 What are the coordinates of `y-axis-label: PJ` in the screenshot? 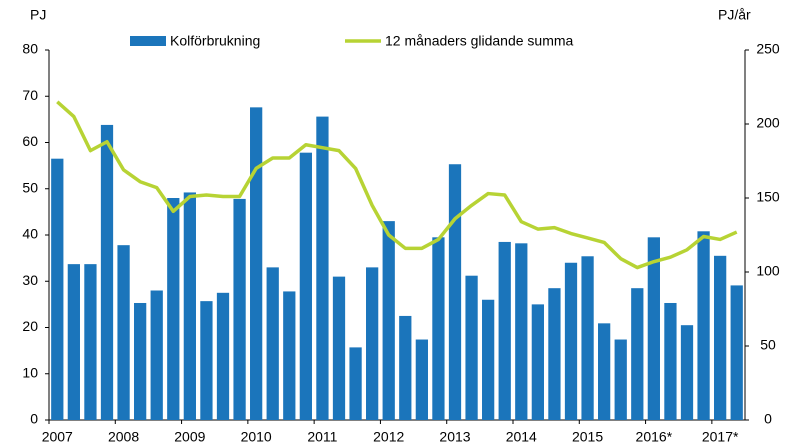 It's located at (38, 15).